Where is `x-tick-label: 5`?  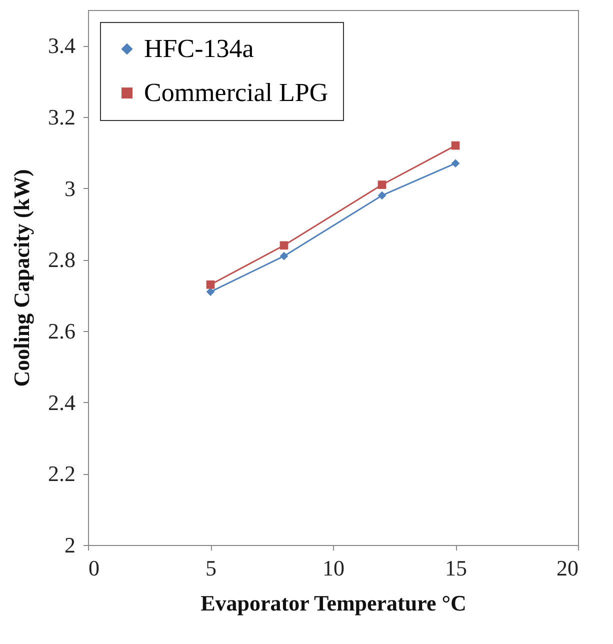 x-tick-label: 5 is located at coordinates (211, 568).